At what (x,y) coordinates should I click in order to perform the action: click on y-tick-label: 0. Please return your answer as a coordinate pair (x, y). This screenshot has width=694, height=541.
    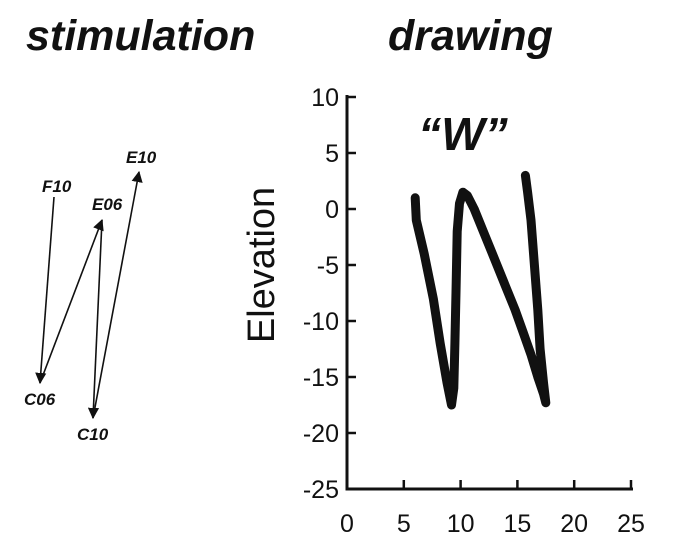
    Looking at the image, I should click on (332, 210).